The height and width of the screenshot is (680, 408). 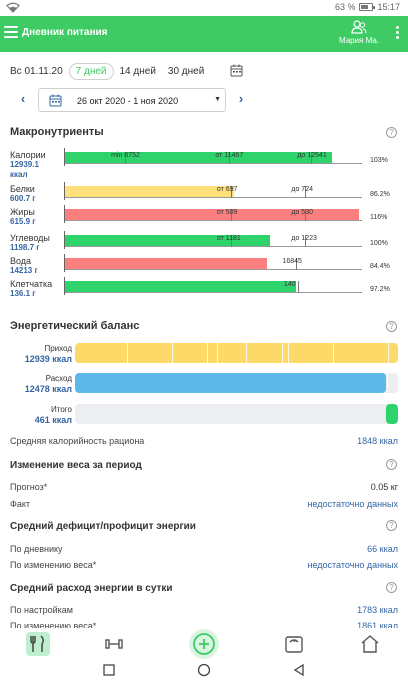 I want to click on tab-7-days: 7 дней, so click(x=91, y=71).